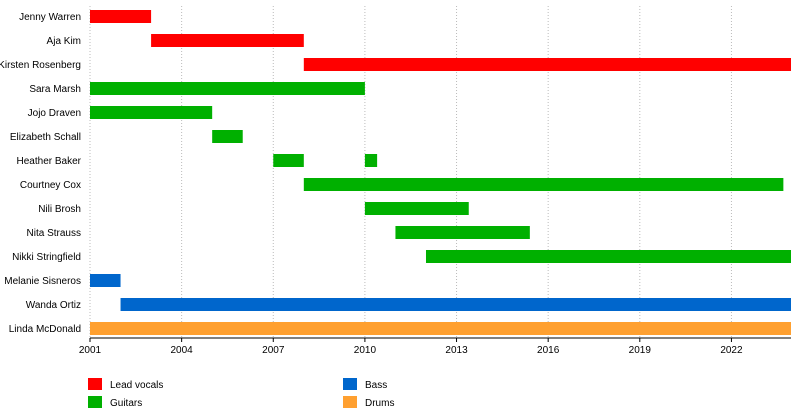 The image size is (800, 420). Describe the element at coordinates (50, 17) in the screenshot. I see `member-name-jenny-warren: Jenny Warren` at that location.